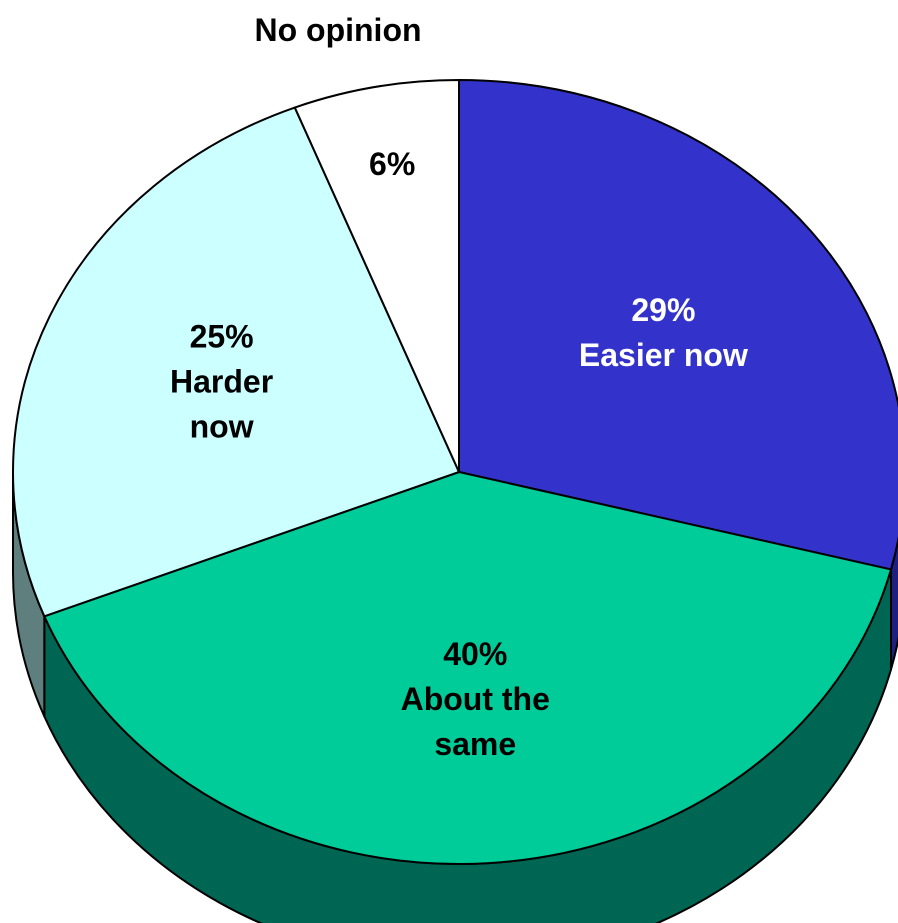 Image resolution: width=898 pixels, height=923 pixels. I want to click on slice-value-label: 40%, so click(475, 654).